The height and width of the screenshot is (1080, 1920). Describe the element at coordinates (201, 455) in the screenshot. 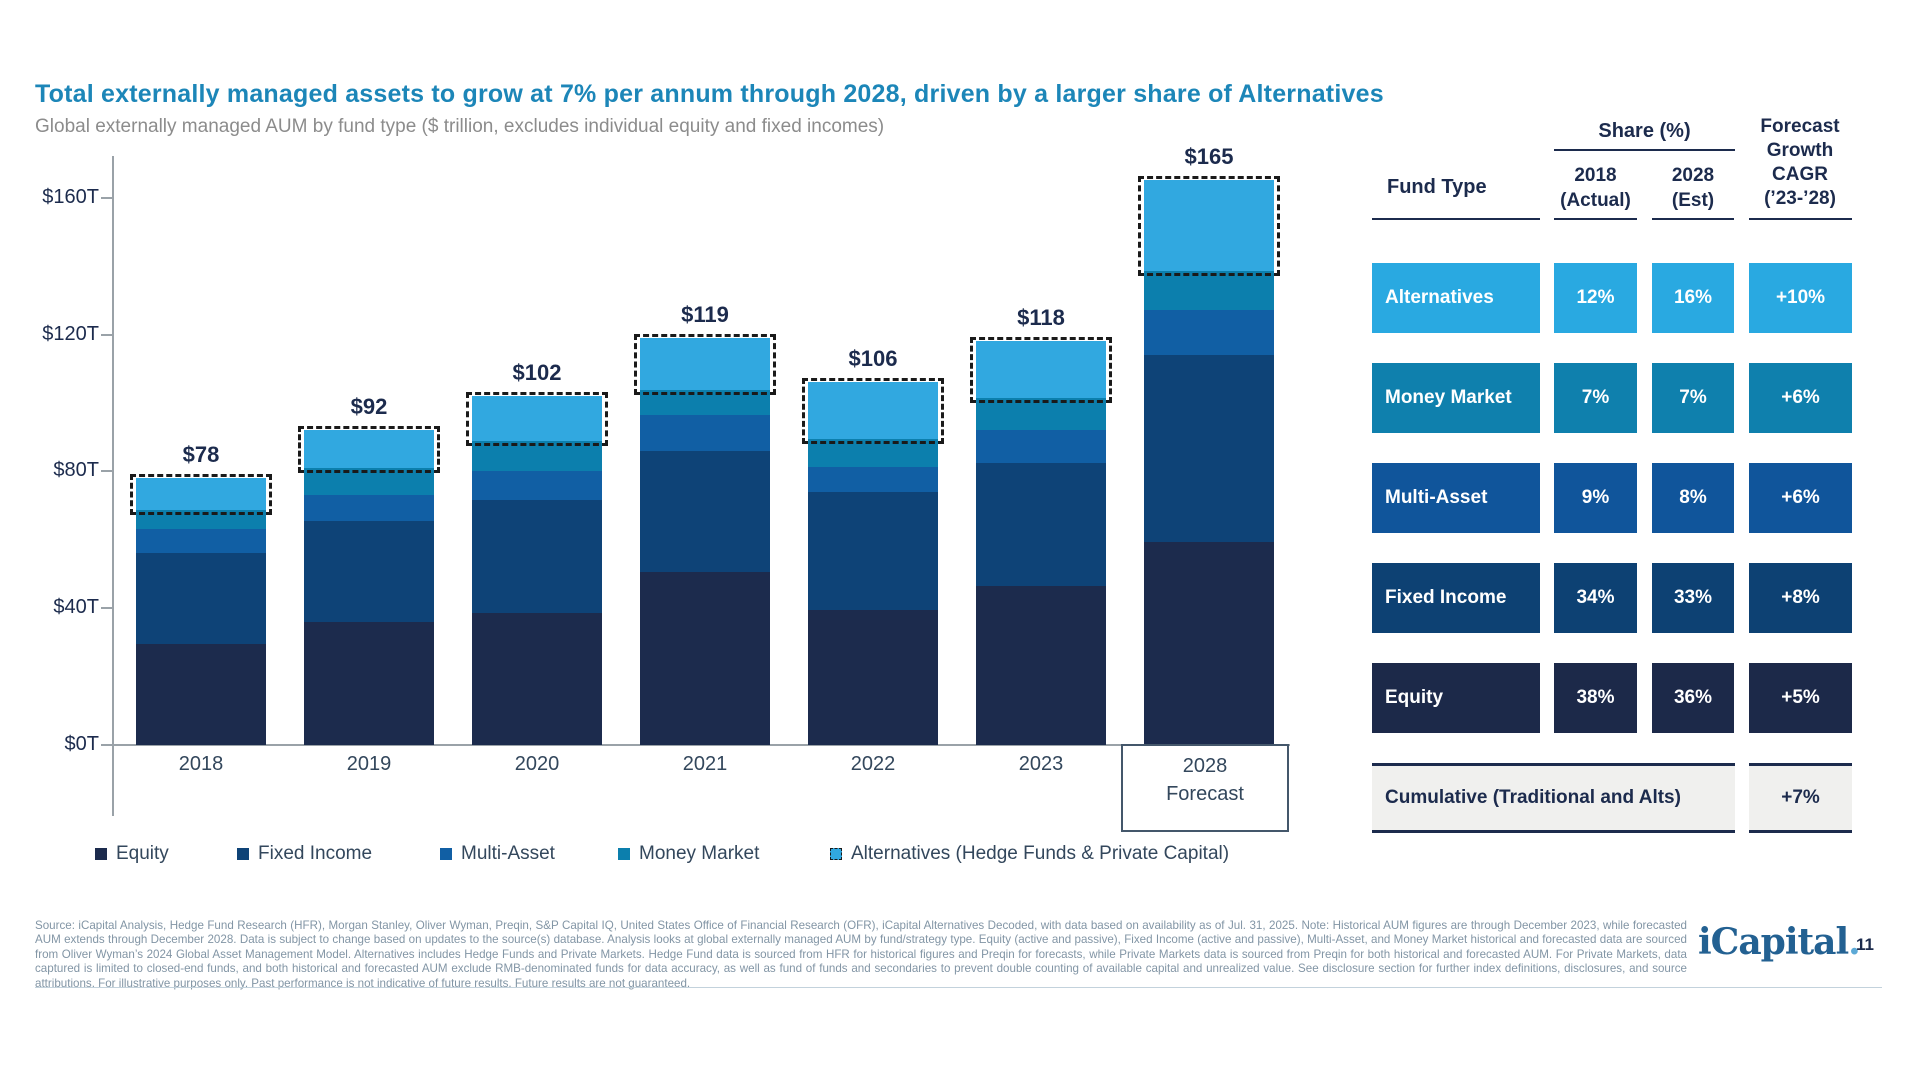

I see `bar-total-label-2018: $78` at that location.